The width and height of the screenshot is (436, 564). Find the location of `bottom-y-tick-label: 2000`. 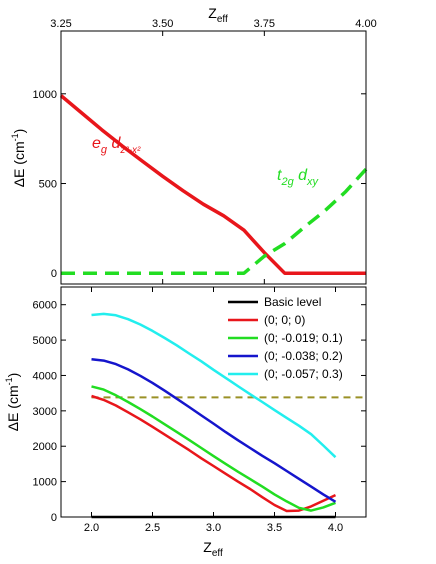

bottom-y-tick-label: 2000 is located at coordinates (45, 447).